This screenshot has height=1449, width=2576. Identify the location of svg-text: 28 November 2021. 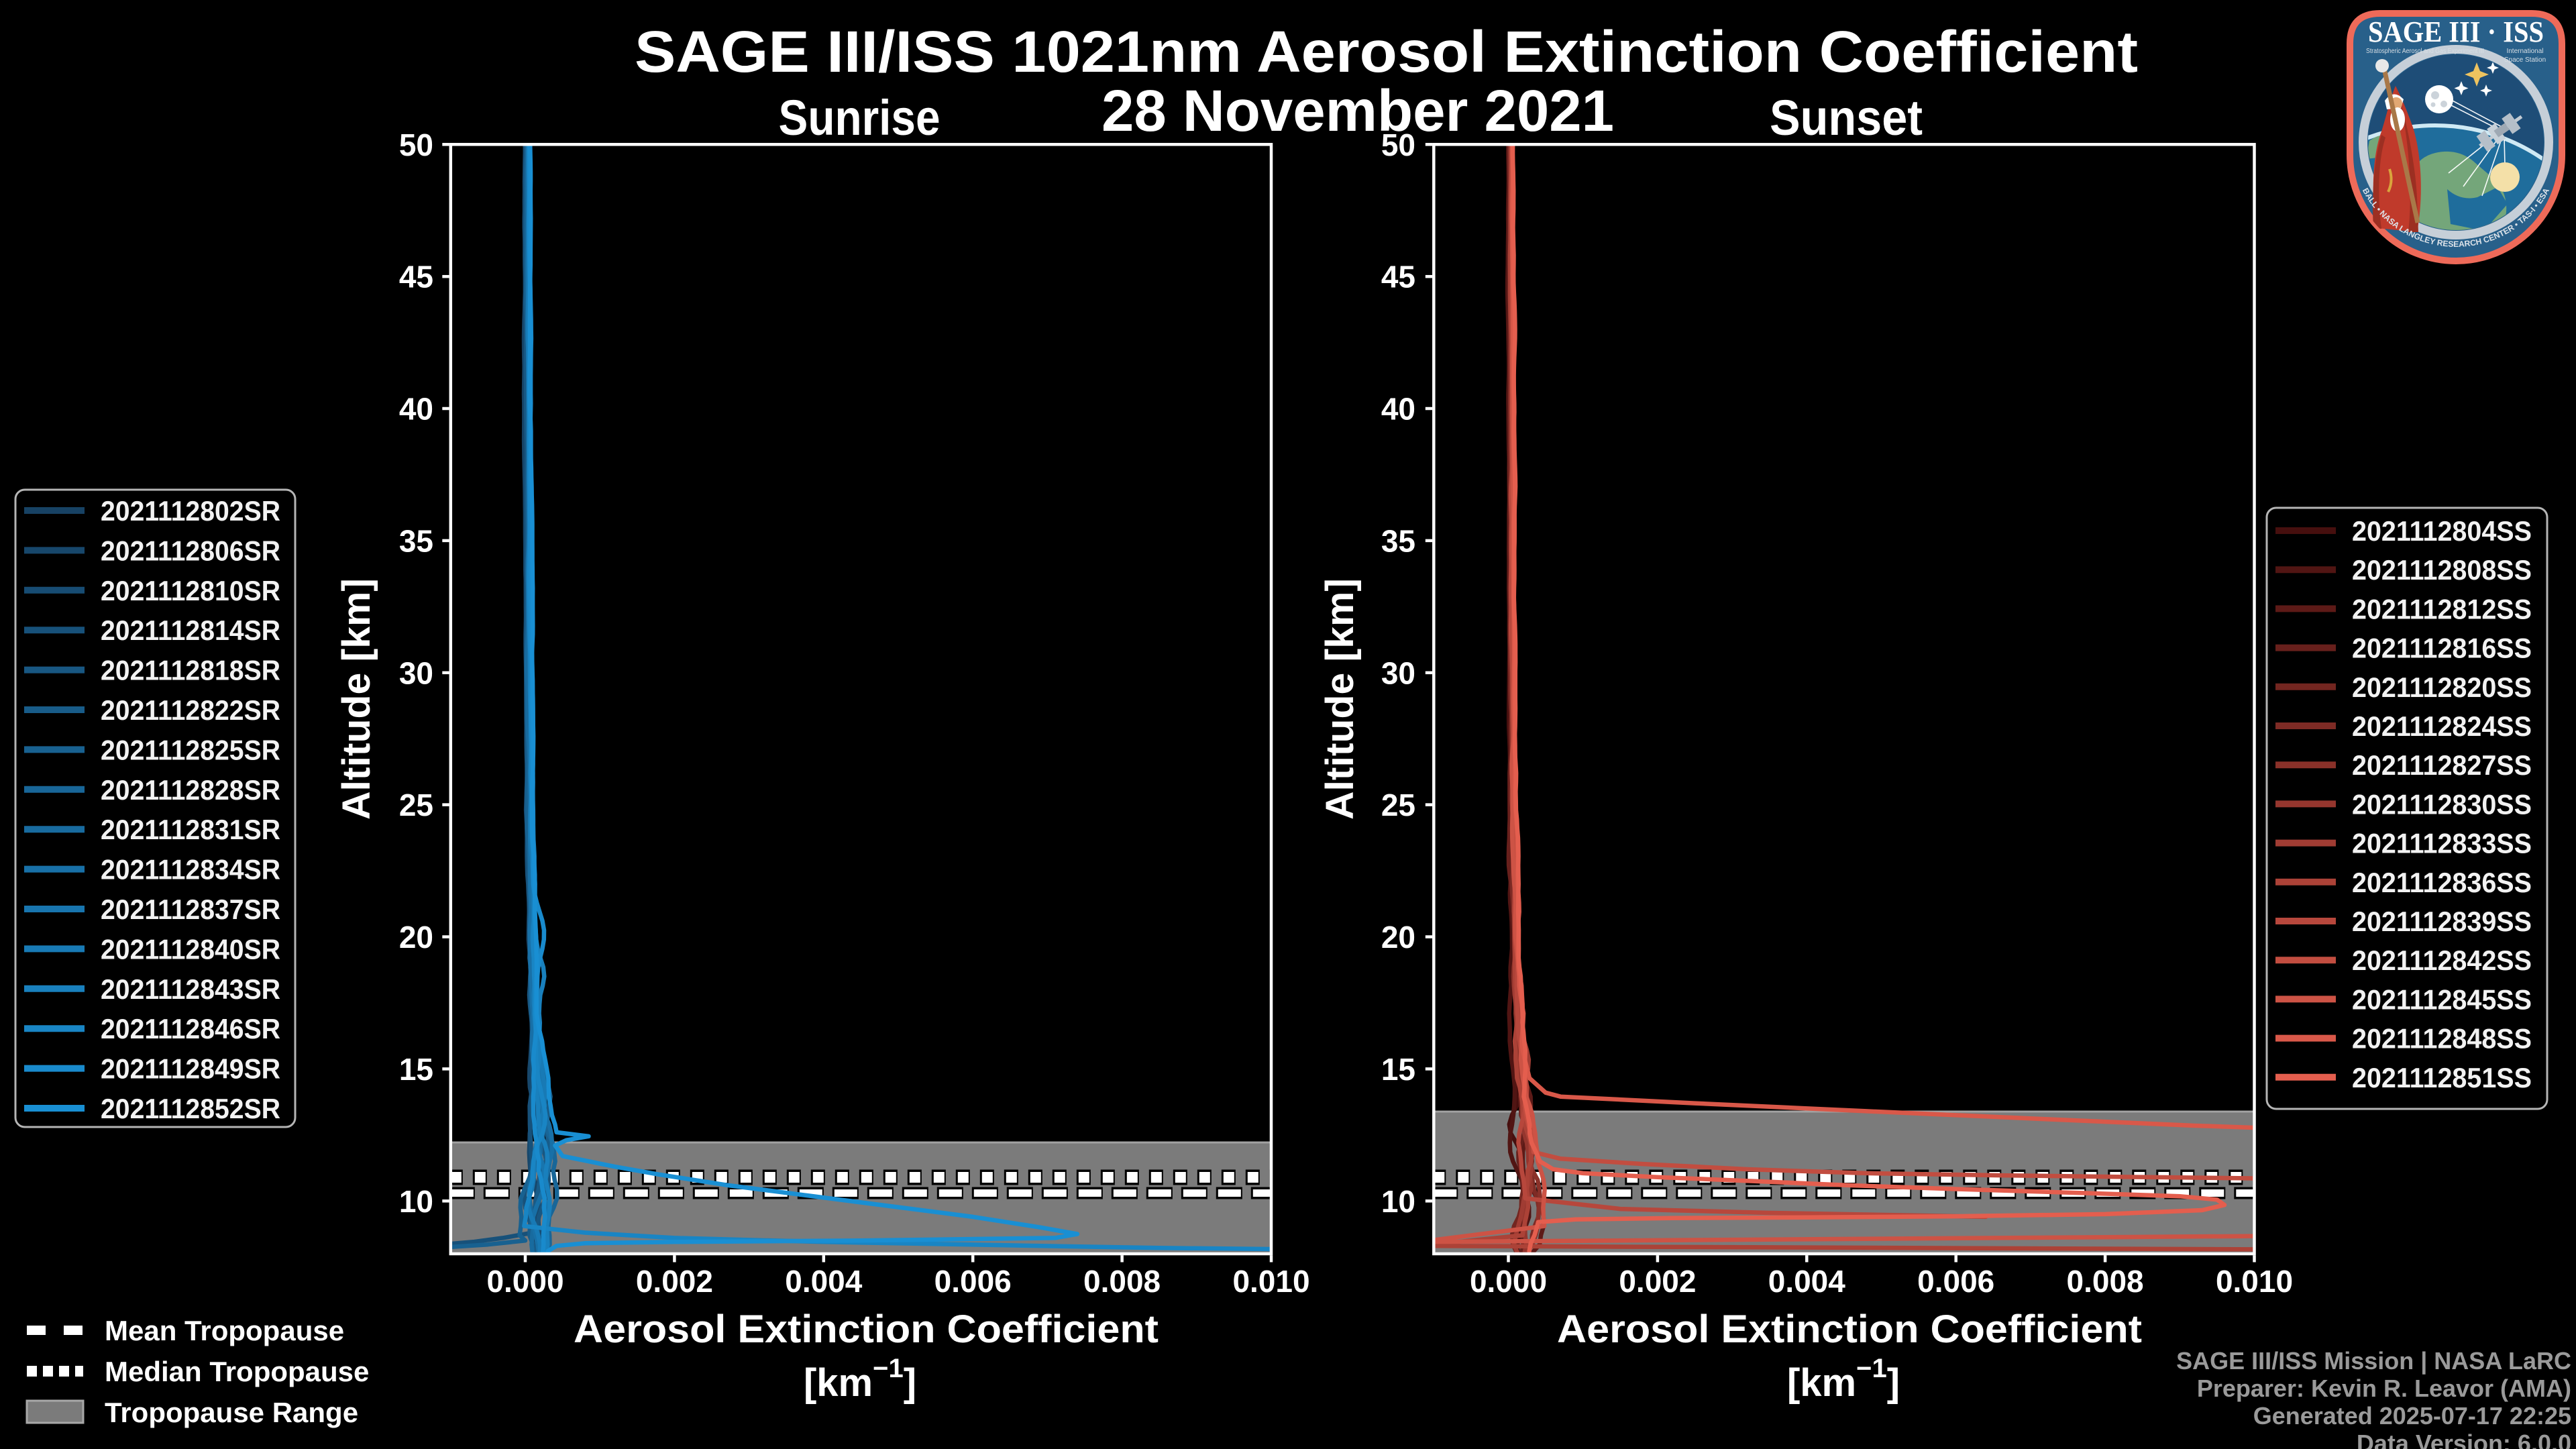
(1358, 111).